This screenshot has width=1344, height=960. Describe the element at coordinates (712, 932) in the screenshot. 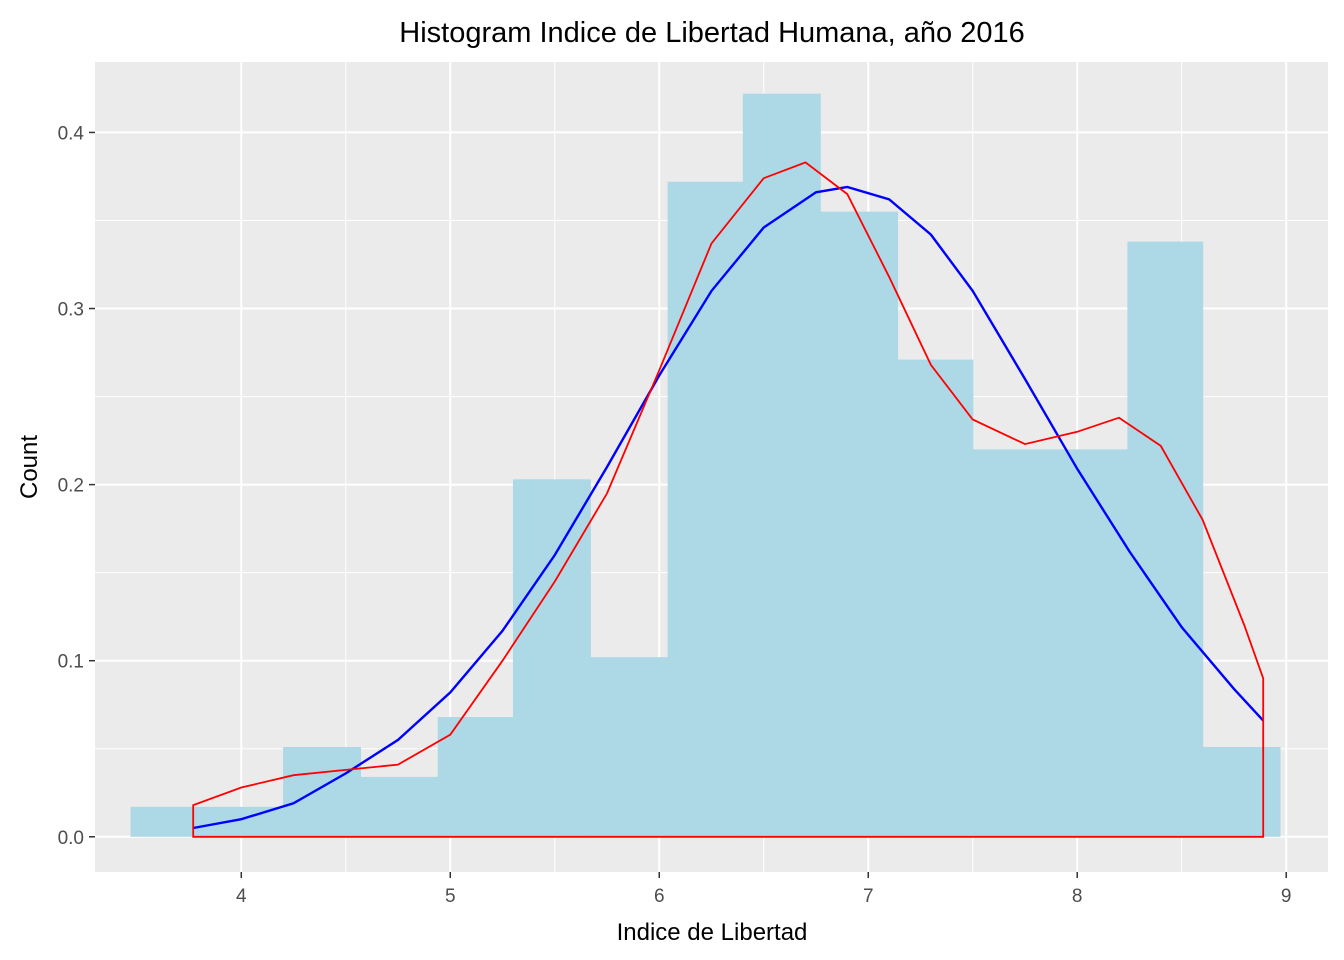

I see `x-axis-title: Indice de Libertad` at that location.